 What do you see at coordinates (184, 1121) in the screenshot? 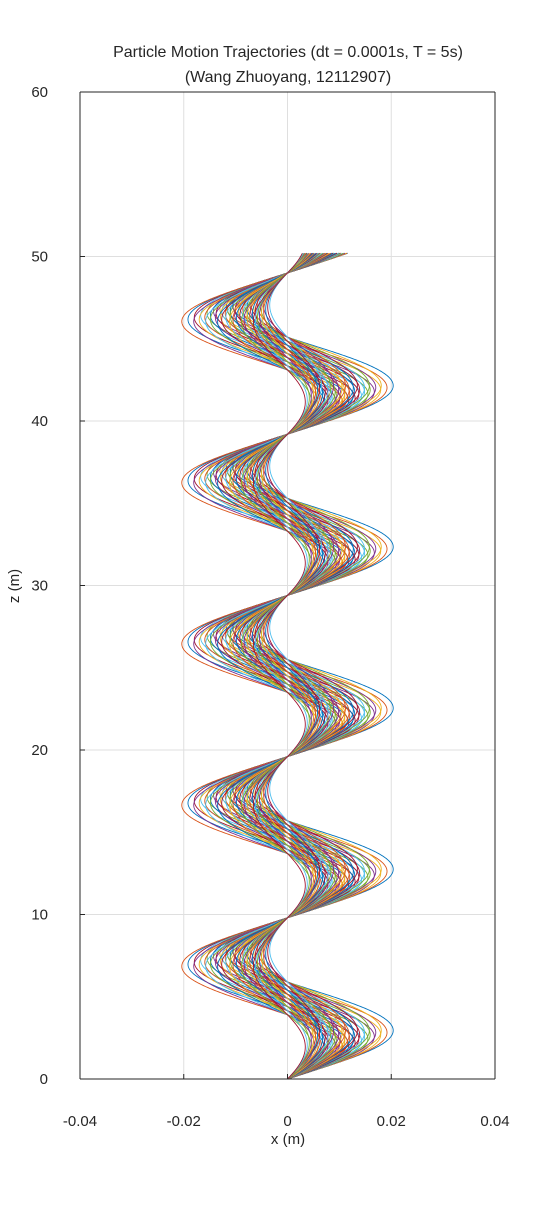
I see `x-tick-label: -0.02` at bounding box center [184, 1121].